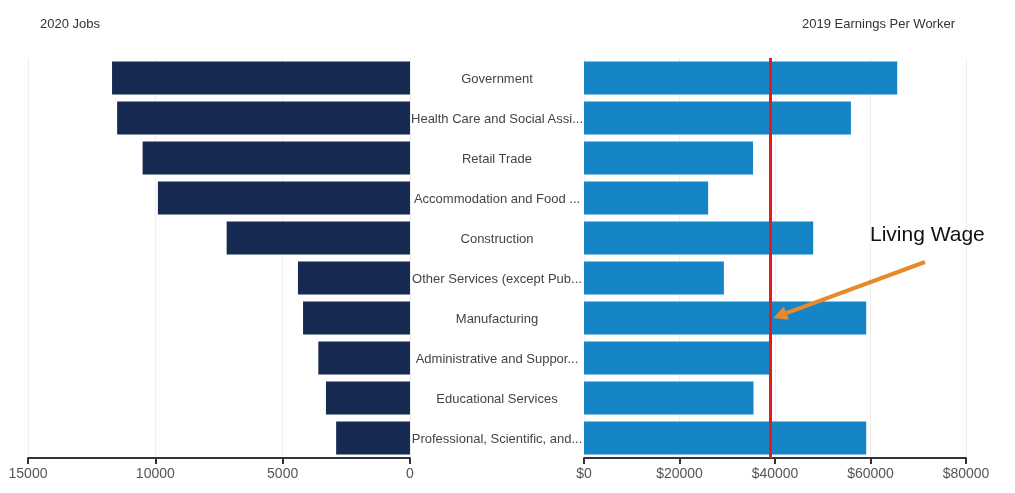  I want to click on chart-title: 2020 Jobs, so click(70, 23).